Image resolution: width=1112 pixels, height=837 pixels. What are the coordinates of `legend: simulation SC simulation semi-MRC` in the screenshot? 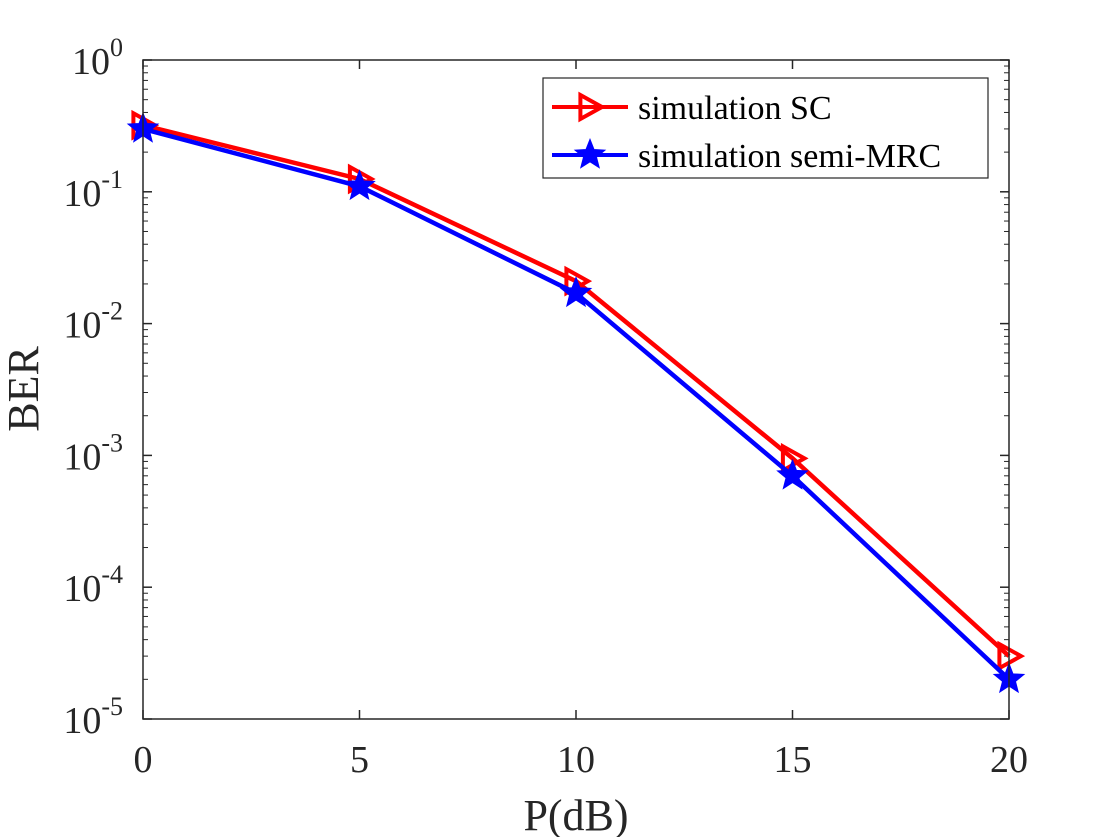 It's located at (765, 128).